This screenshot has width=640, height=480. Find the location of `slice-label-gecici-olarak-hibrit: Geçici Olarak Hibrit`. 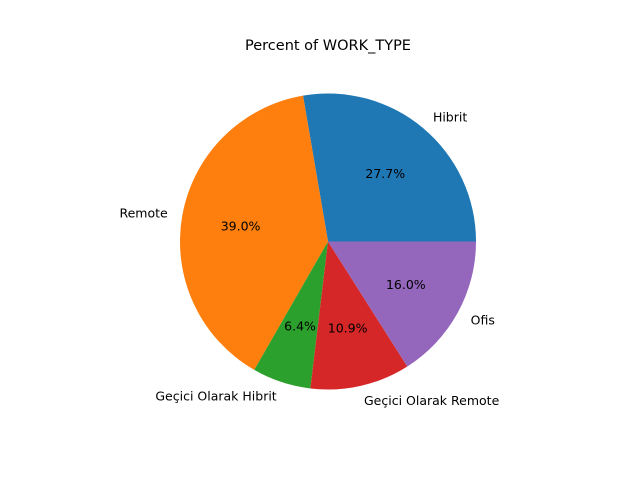

slice-label-gecici-olarak-hibrit: Geçici Olarak Hibrit is located at coordinates (215, 396).